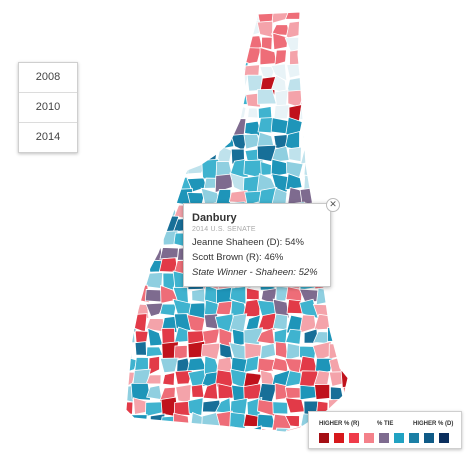 This screenshot has width=474, height=461. What do you see at coordinates (48, 108) in the screenshot?
I see `year-button-2010: 2010` at bounding box center [48, 108].